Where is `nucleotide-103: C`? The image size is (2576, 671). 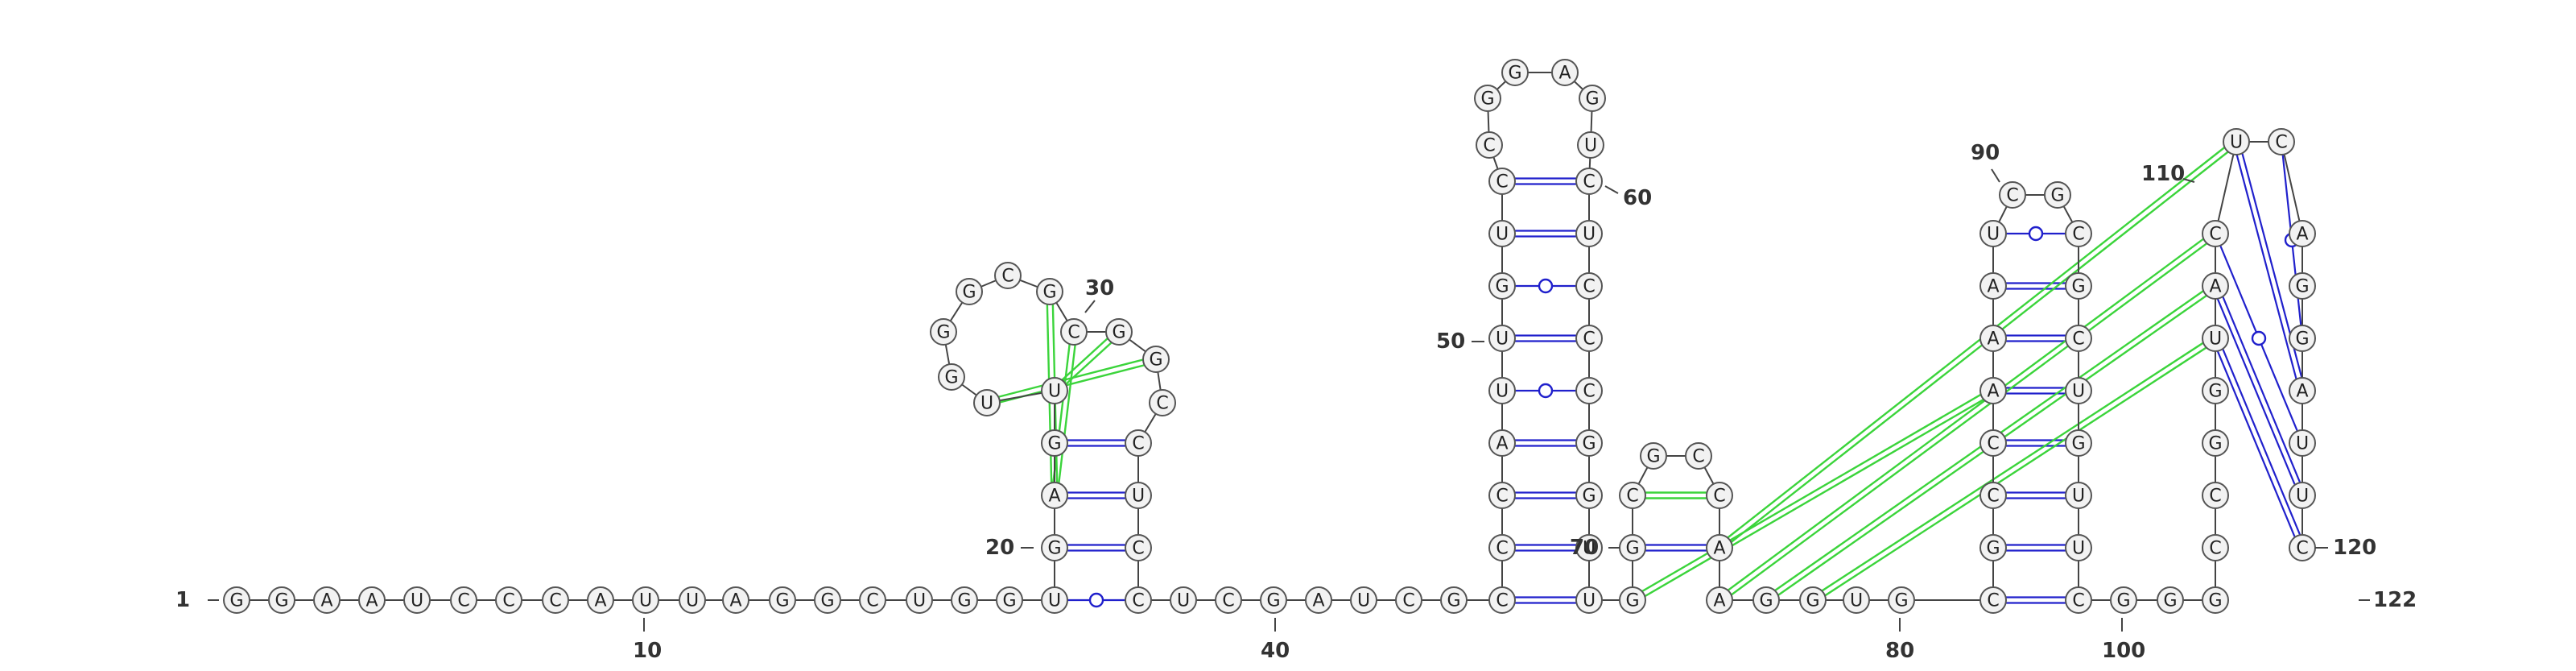
nucleotide-103: C is located at coordinates (2215, 496).